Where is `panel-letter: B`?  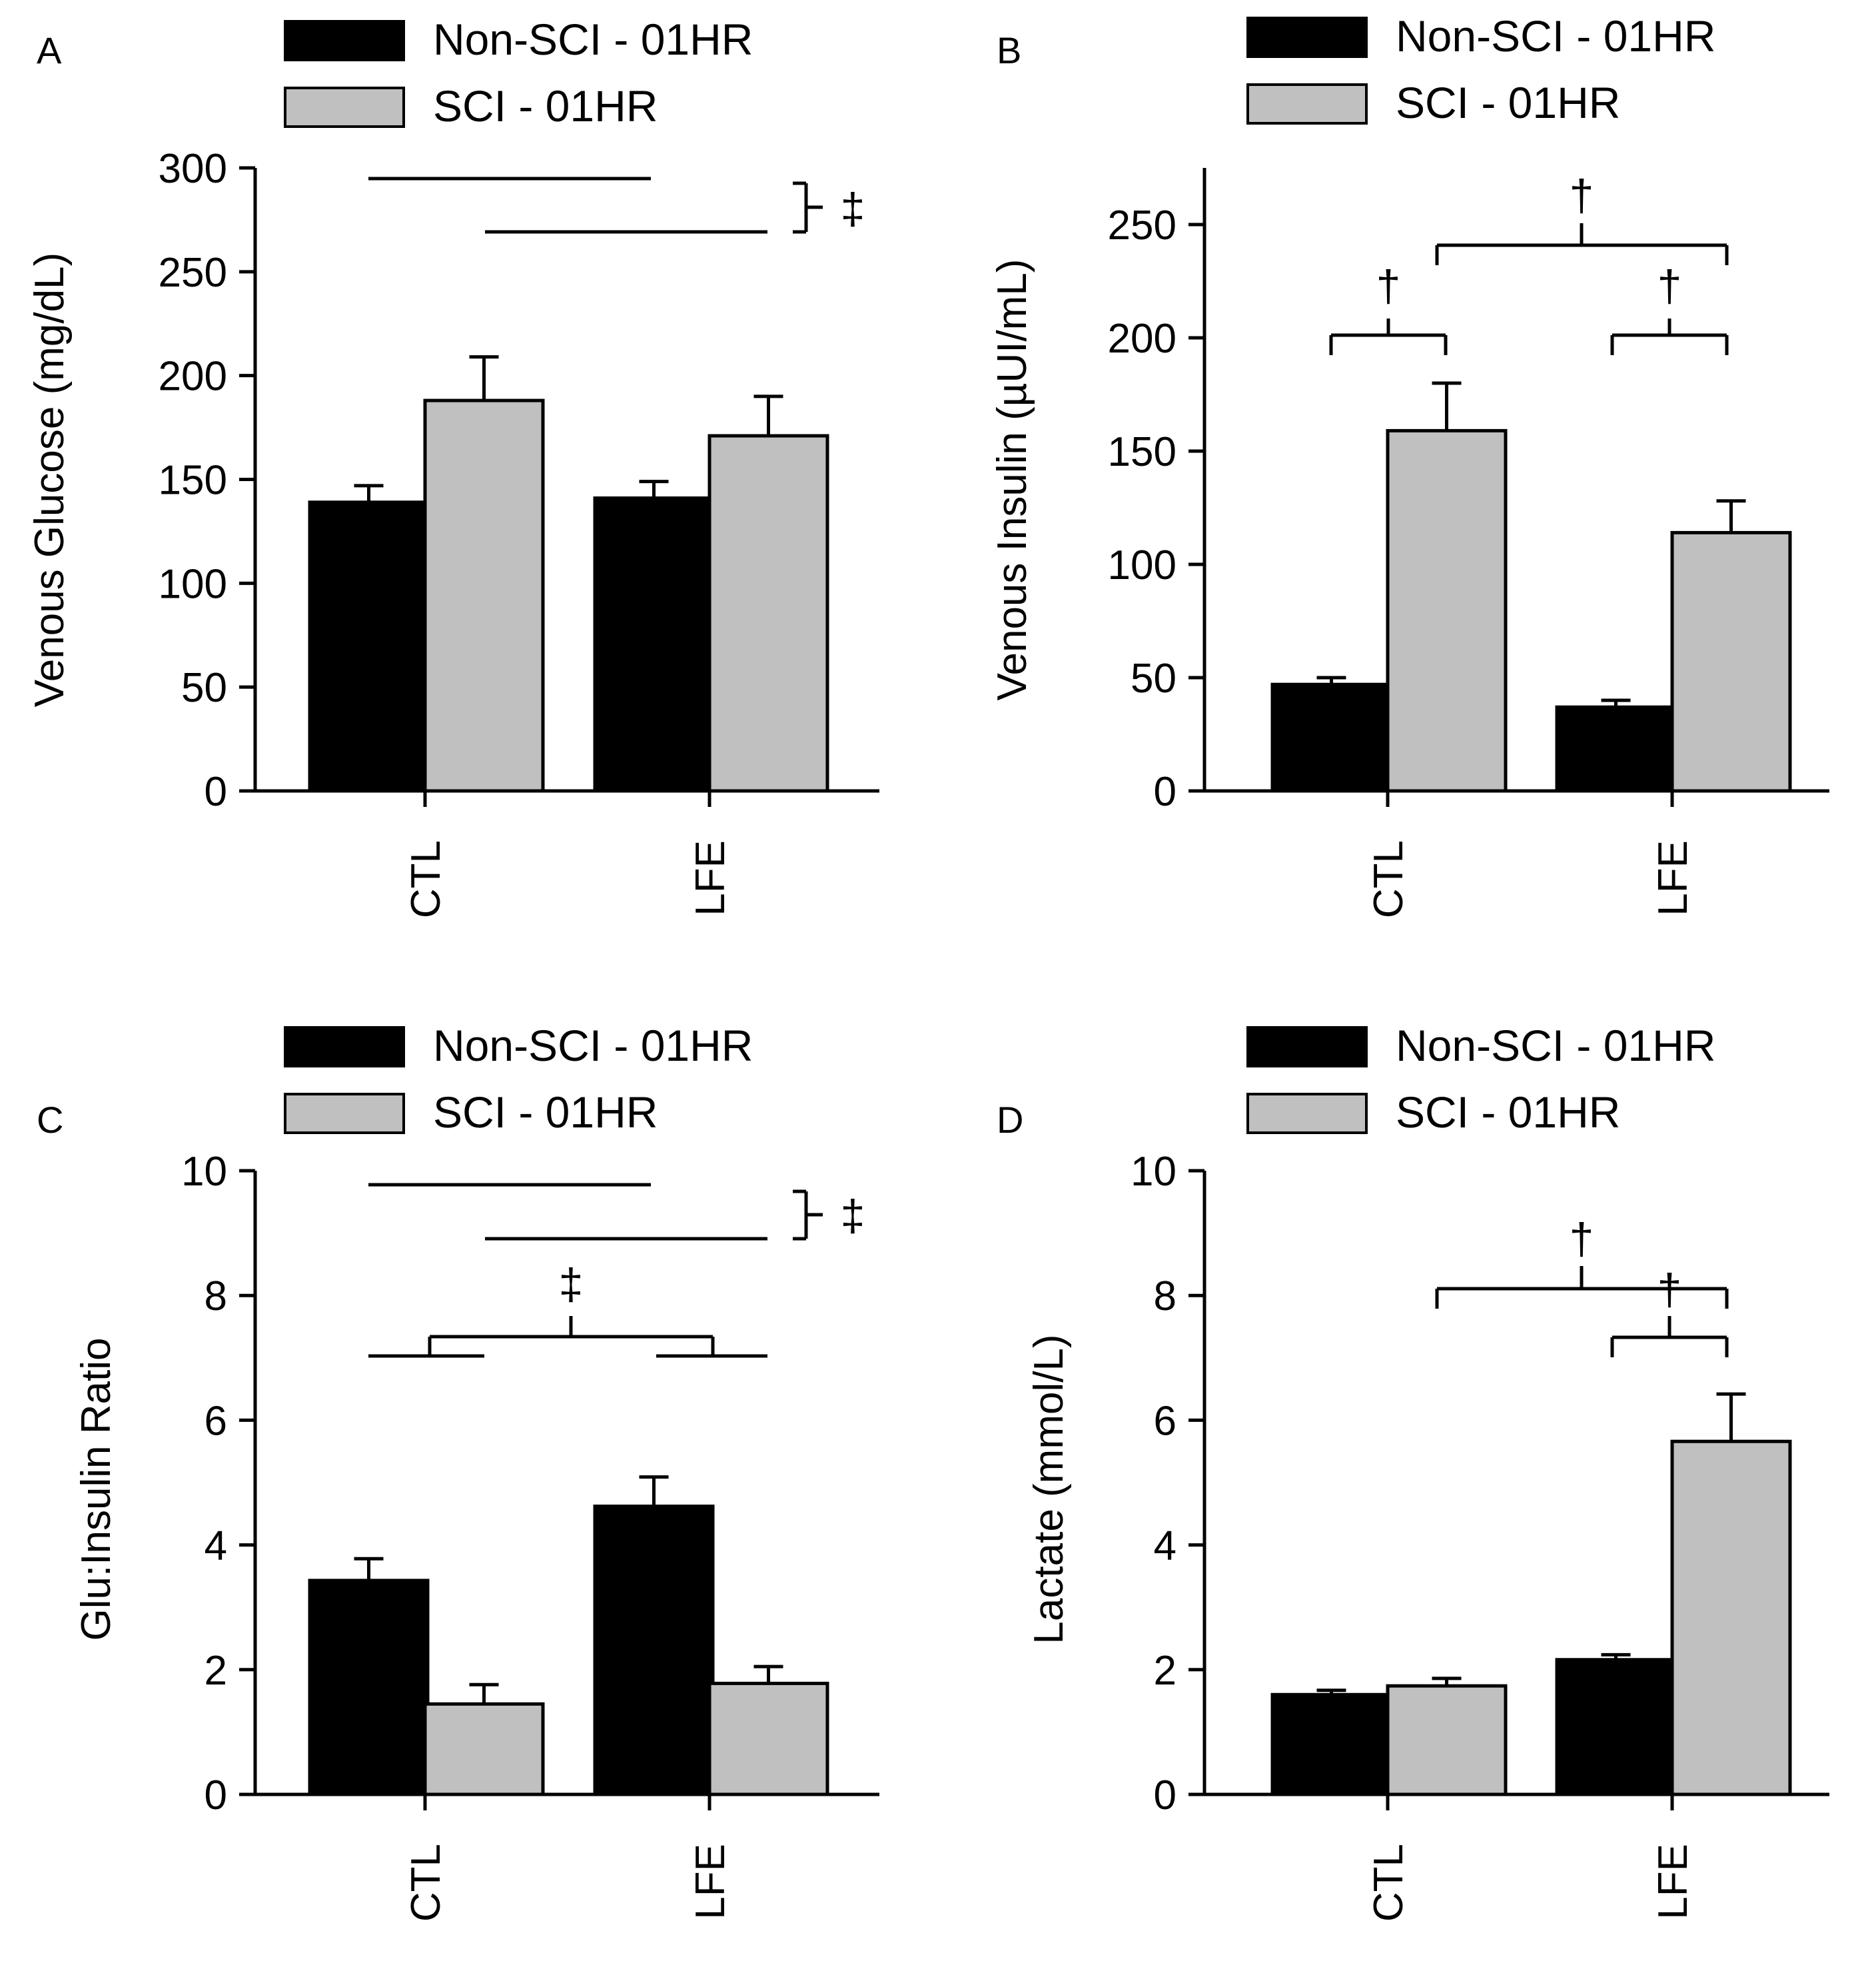 panel-letter: B is located at coordinates (1009, 50).